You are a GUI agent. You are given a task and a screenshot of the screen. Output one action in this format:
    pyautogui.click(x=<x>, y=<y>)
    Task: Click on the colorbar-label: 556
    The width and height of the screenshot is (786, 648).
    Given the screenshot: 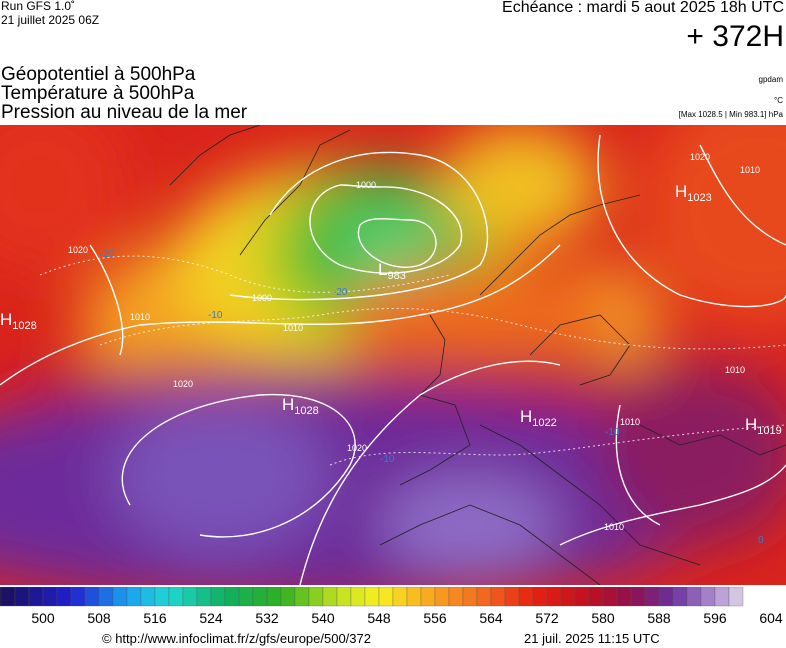 What is the action you would take?
    pyautogui.click(x=435, y=618)
    